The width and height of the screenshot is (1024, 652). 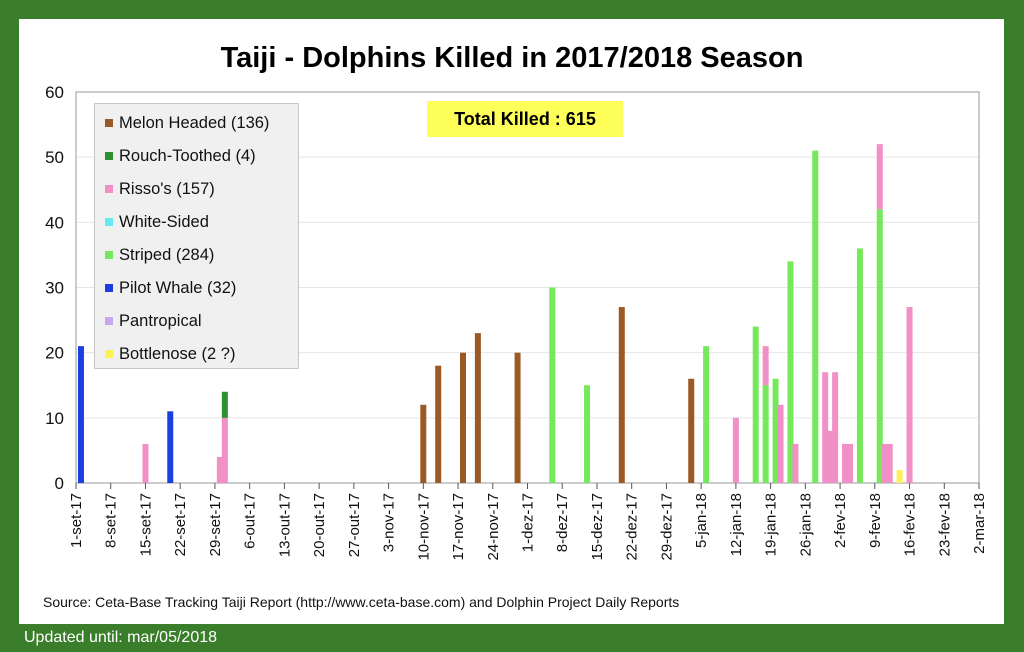 I want to click on x-tick-label: 22-set-17, so click(x=180, y=524).